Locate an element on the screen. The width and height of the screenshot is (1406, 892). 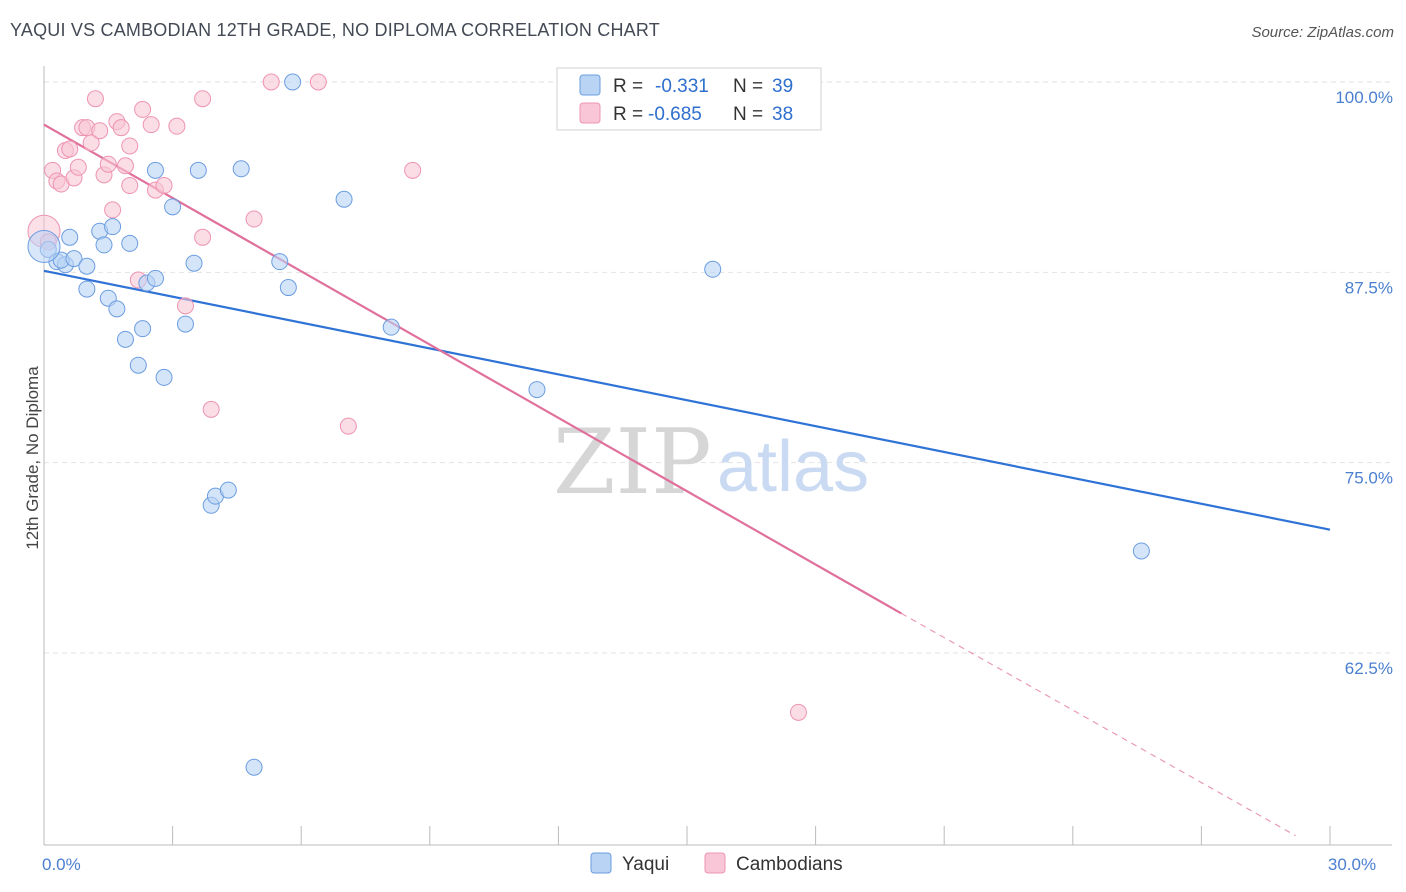
legend-n-label-yaqui: N = is located at coordinates (748, 86).